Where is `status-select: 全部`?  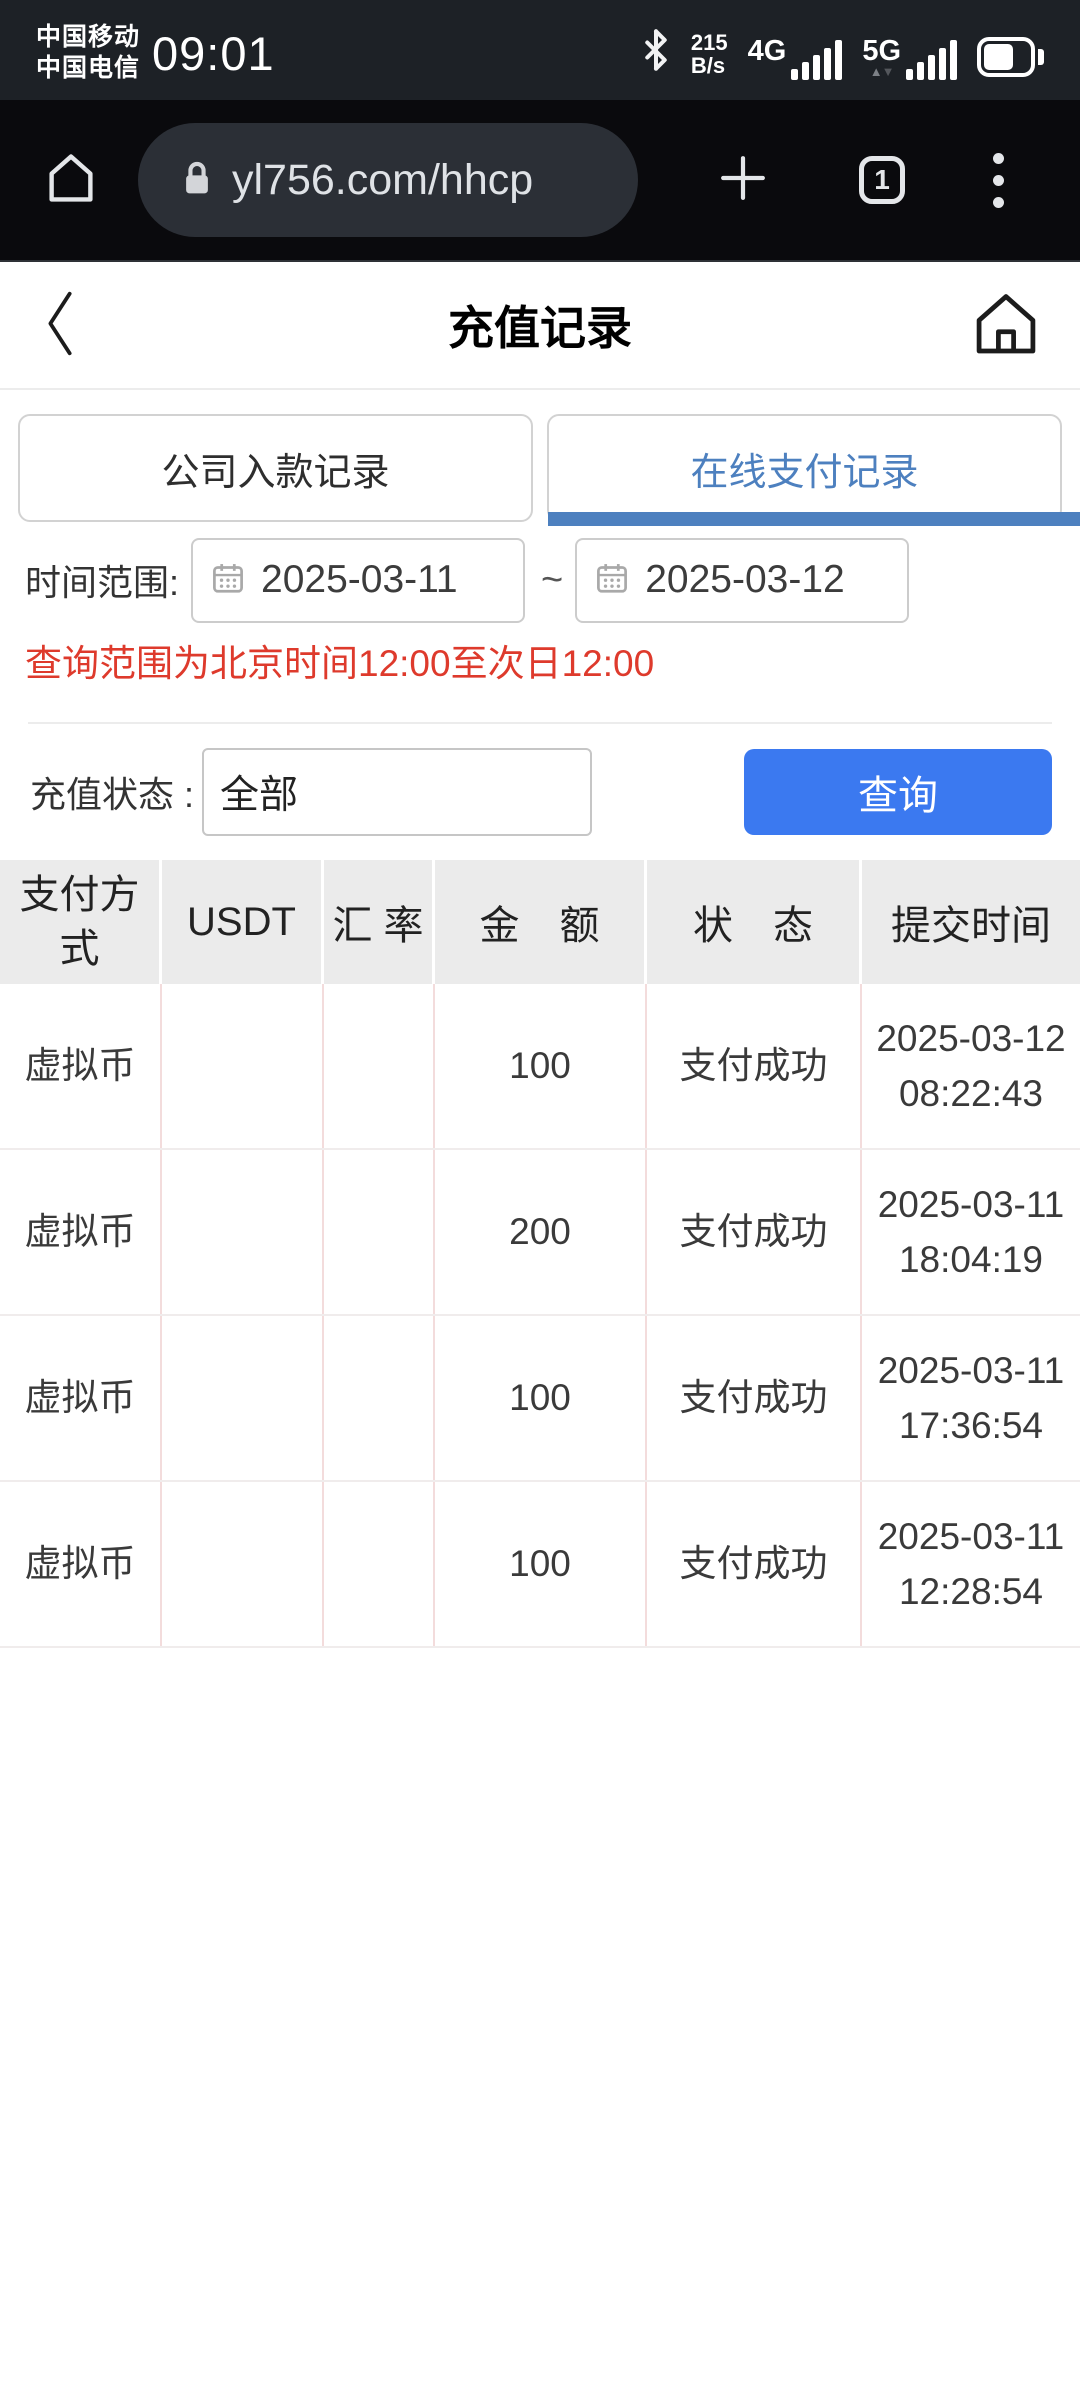
status-select: 全部 is located at coordinates (397, 792).